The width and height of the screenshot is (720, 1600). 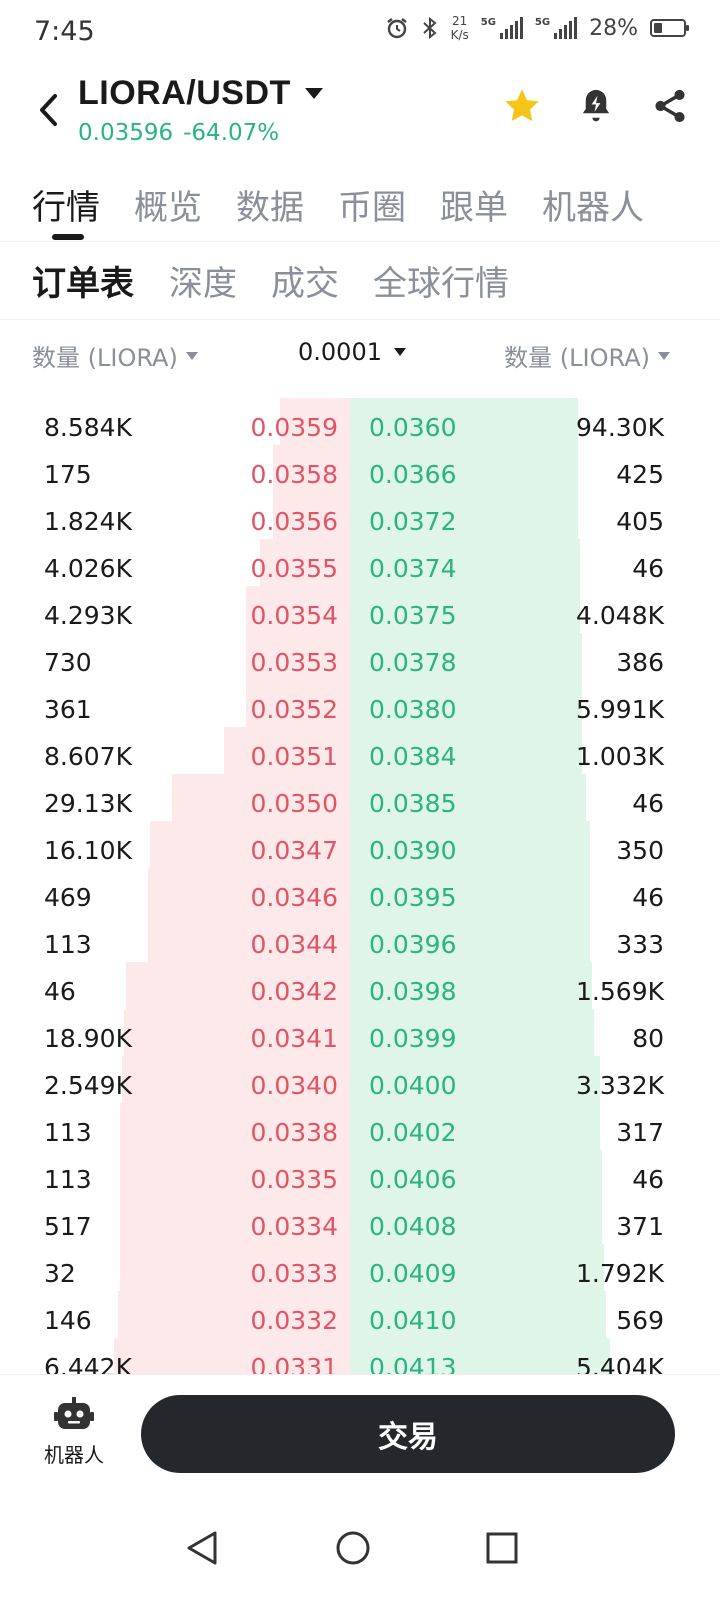 What do you see at coordinates (360, 1314) in the screenshot?
I see `order-book-row: 146 0.0332 0.0410 569` at bounding box center [360, 1314].